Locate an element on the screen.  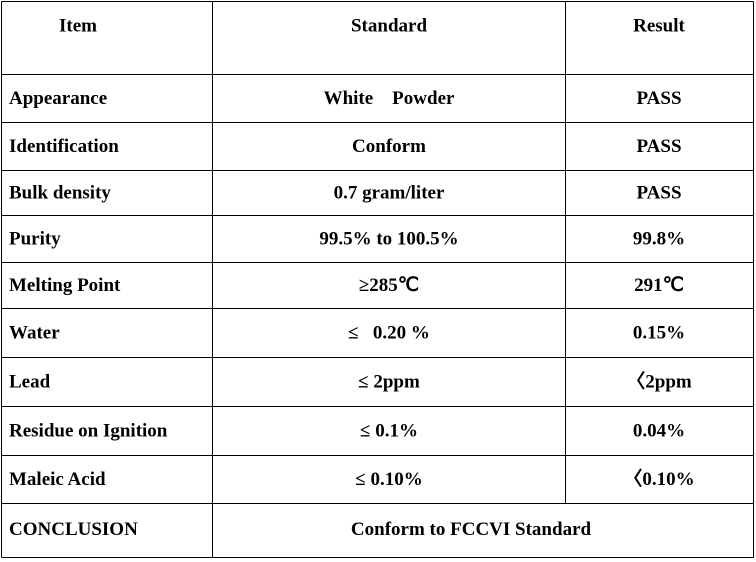
result-cell: 0.04% is located at coordinates (659, 430).